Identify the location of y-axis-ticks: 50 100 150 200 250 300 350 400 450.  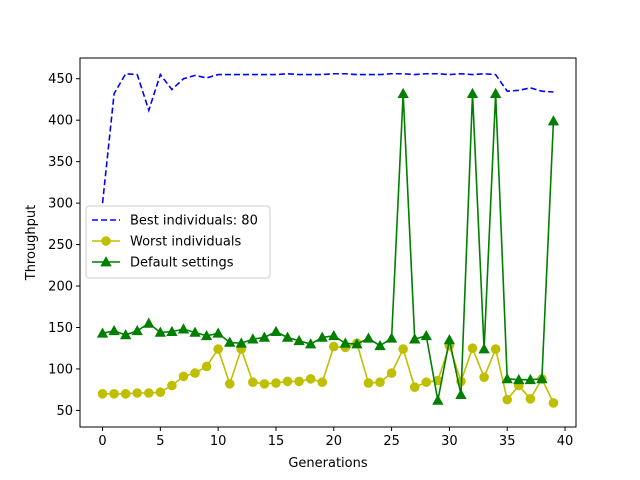
(64, 245).